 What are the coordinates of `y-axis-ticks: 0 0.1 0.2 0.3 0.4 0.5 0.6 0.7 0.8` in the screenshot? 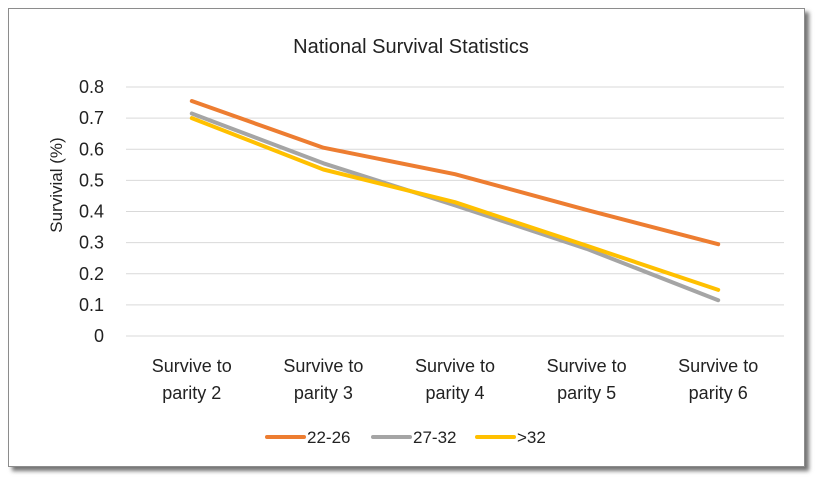 It's located at (91, 211).